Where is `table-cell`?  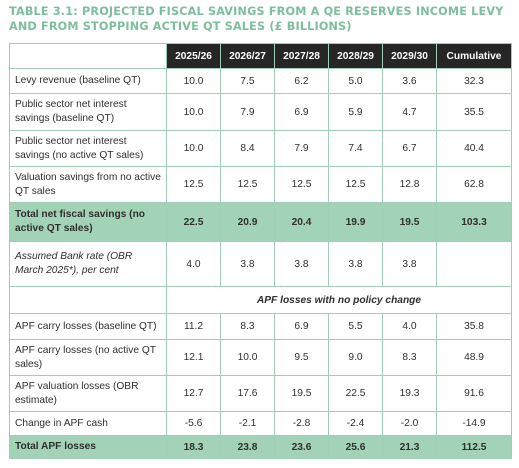 table-cell is located at coordinates (474, 264).